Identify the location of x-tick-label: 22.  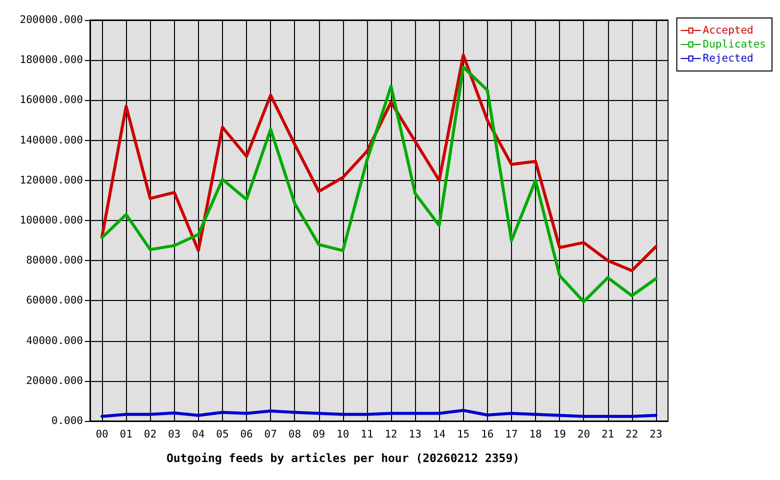
(632, 434).